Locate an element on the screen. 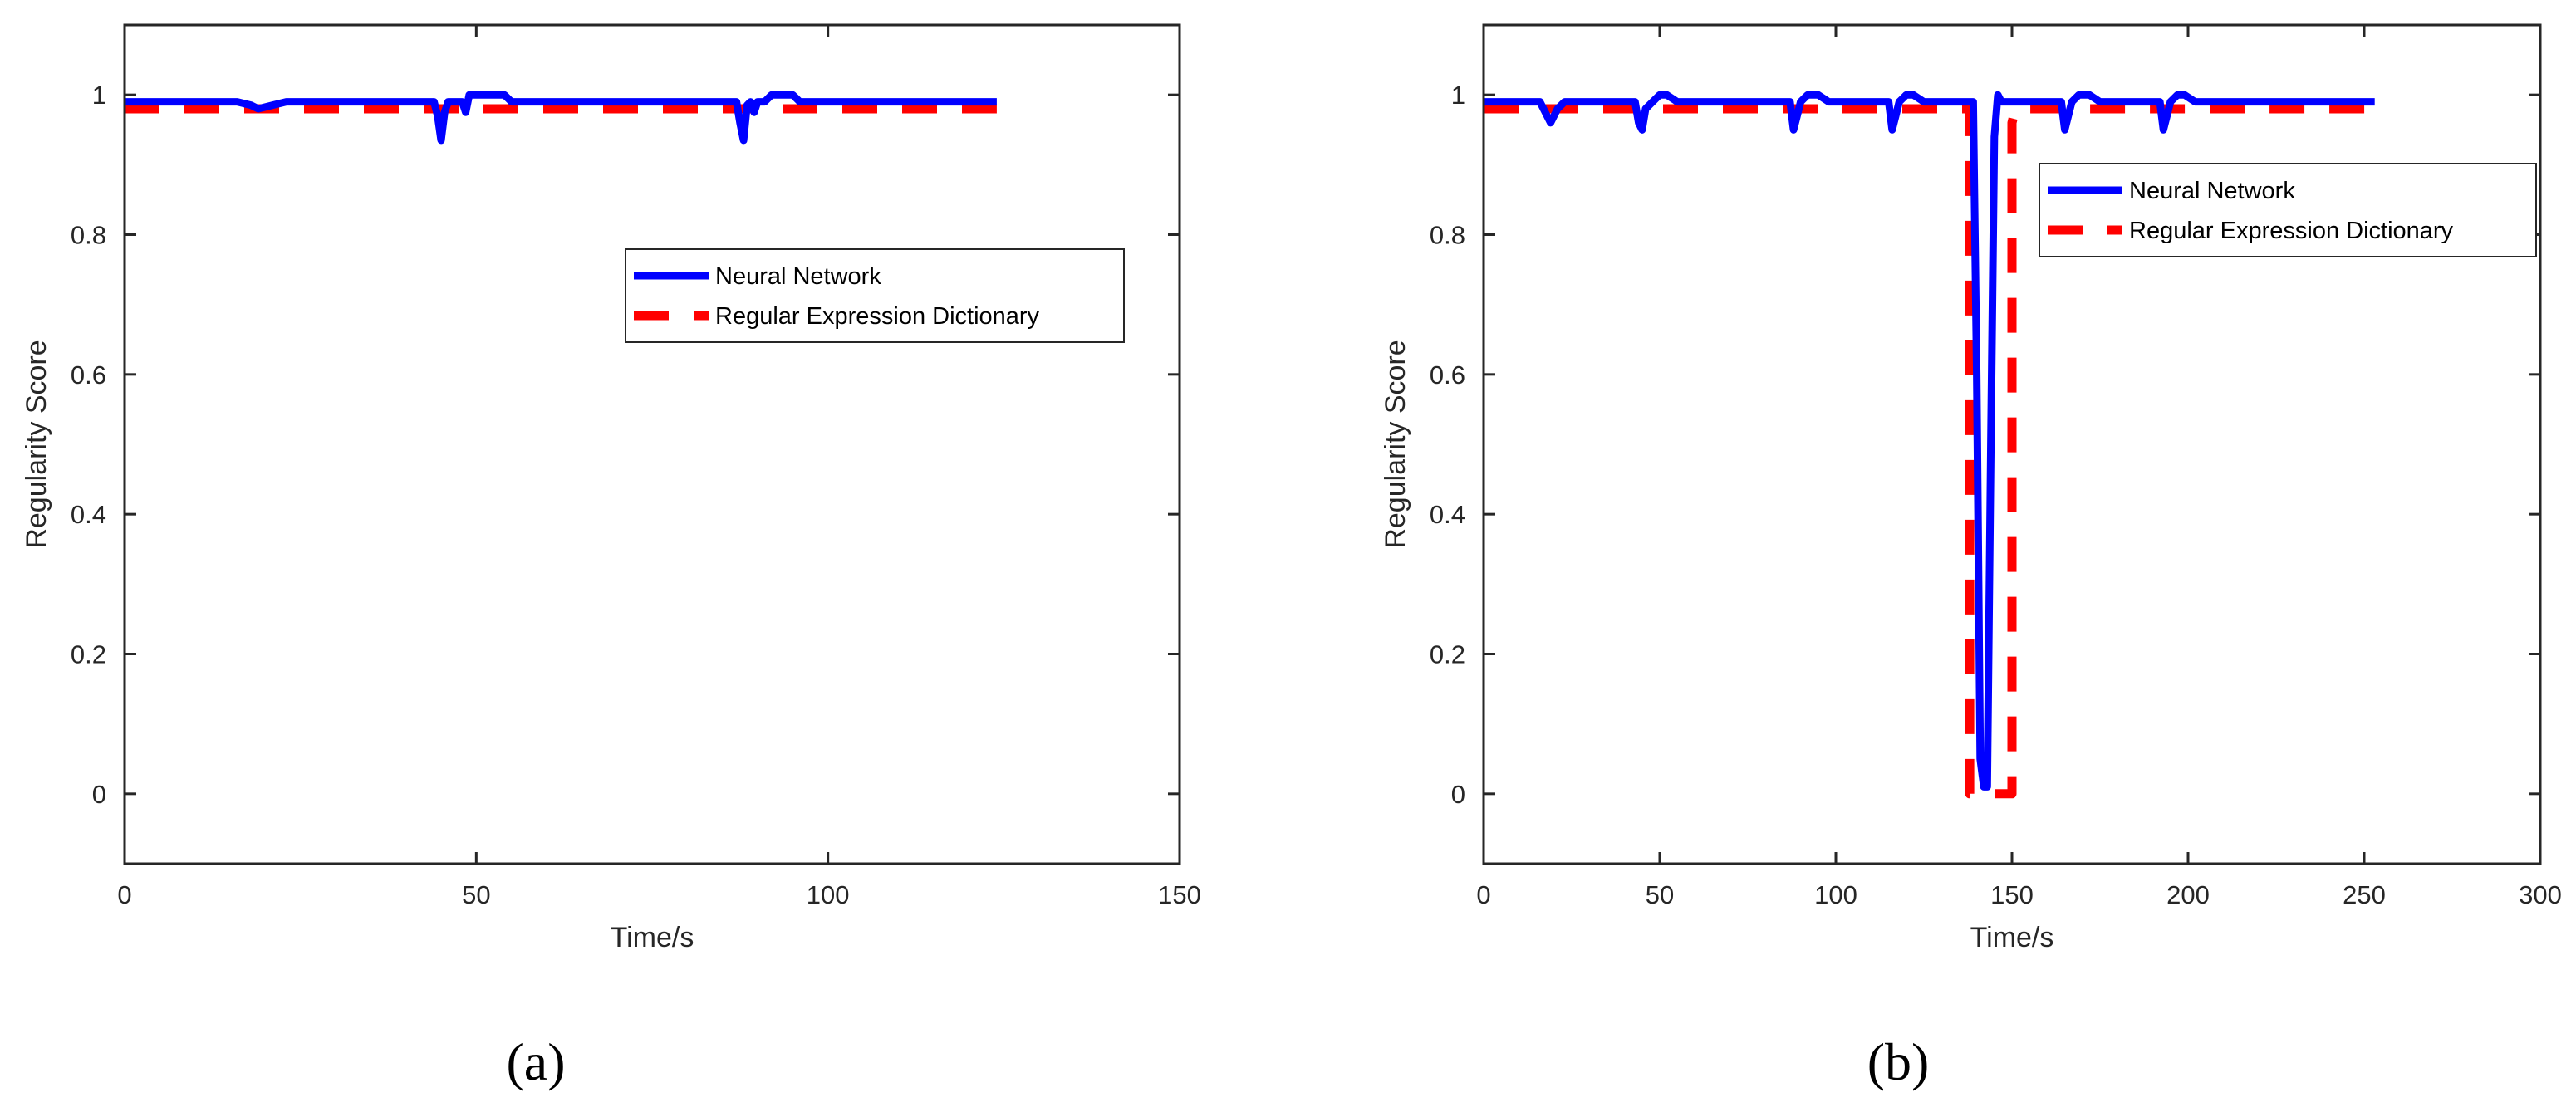 This screenshot has width=2576, height=1117. x-tick-label: 250 is located at coordinates (2364, 894).